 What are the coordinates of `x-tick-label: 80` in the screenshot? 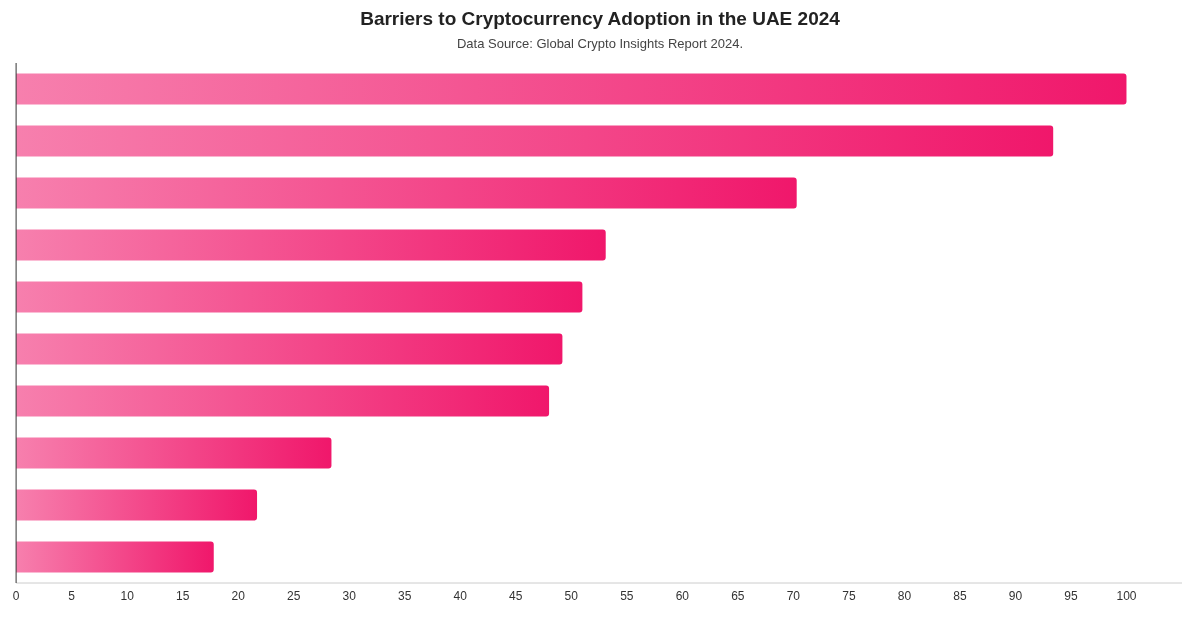 It's located at (904, 595).